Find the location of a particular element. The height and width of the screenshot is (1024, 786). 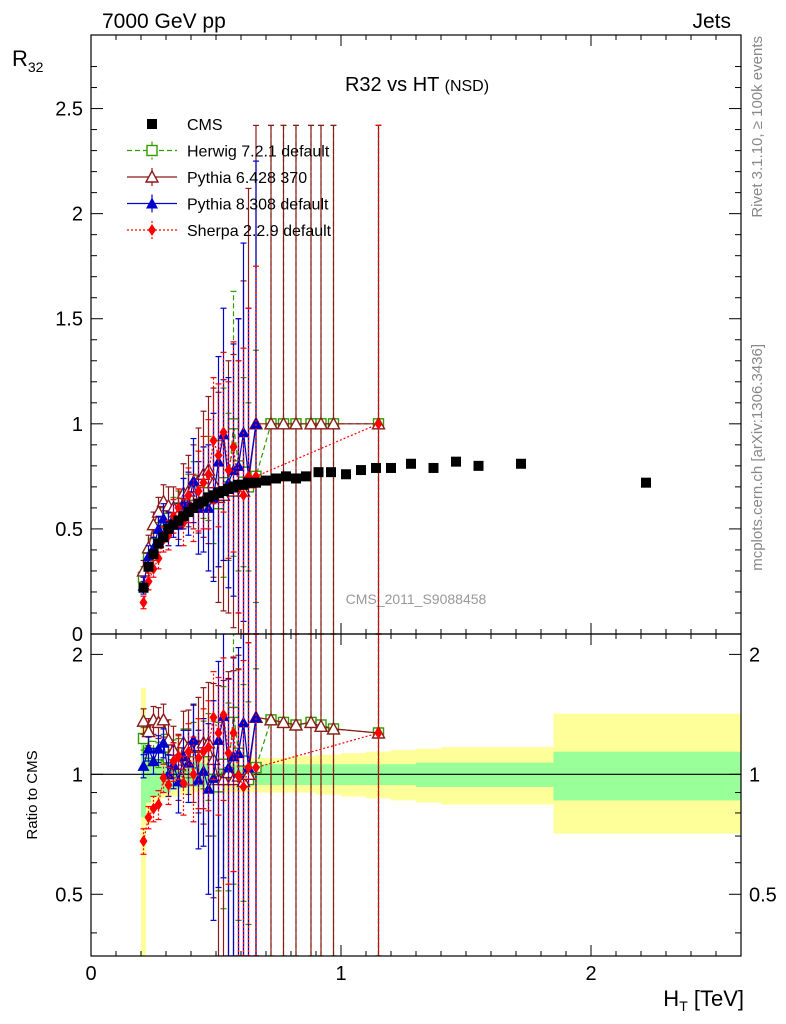

legend-label: Pythia 6.428 370 is located at coordinates (247, 178).